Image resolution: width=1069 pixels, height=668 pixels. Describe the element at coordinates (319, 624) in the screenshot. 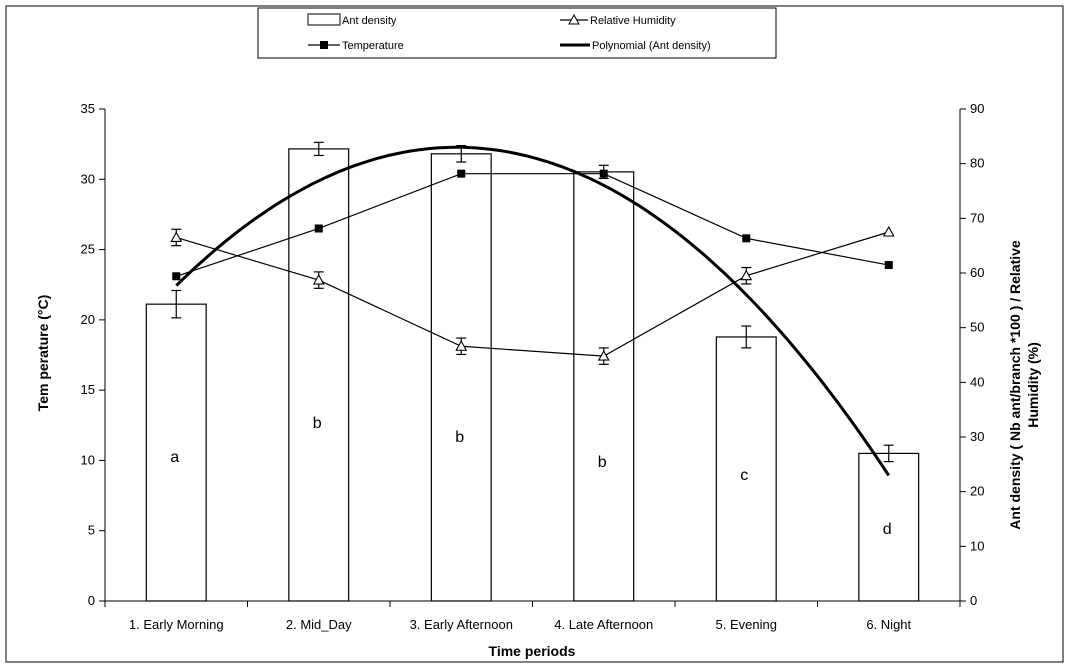

I see `x-tick-label: 2. Mid_Day` at that location.